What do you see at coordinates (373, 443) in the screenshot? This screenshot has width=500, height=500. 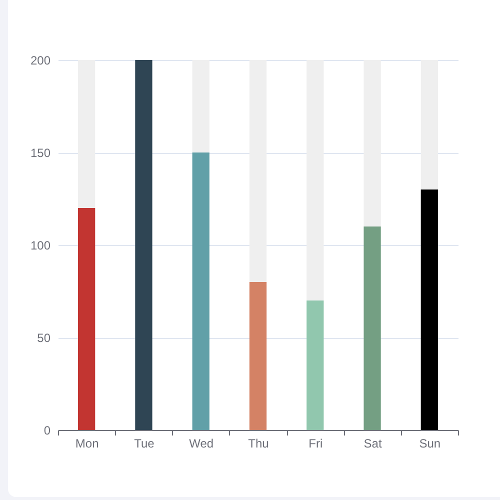 I see `x-tick-label: Sat` at bounding box center [373, 443].